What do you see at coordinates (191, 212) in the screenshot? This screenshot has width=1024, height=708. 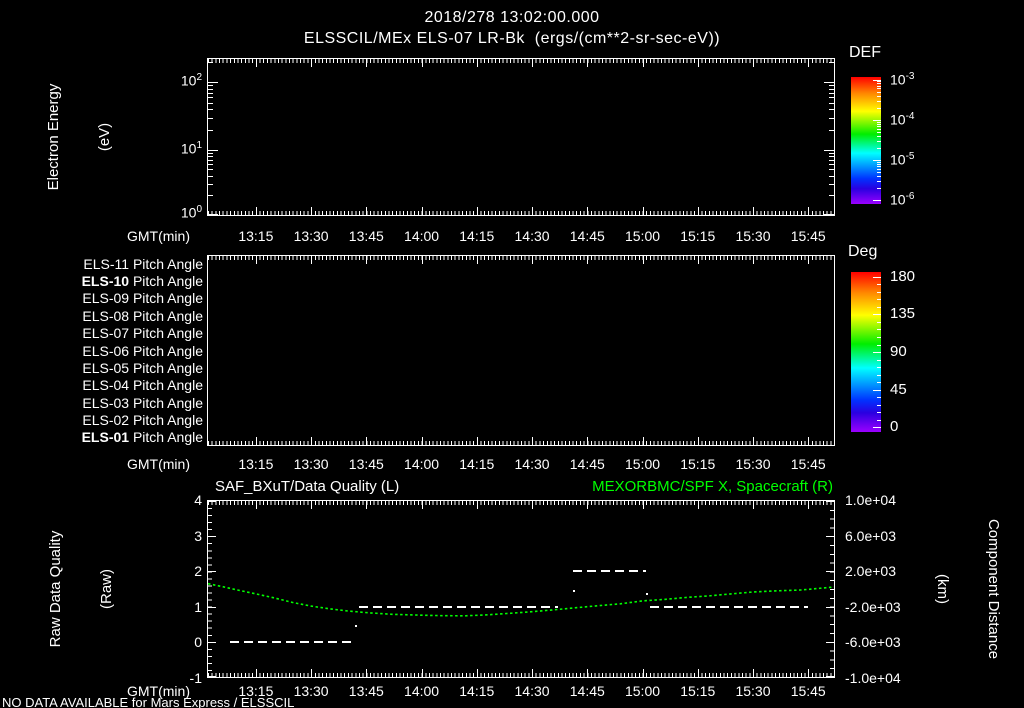 I see `energy-y-tick-label: 100` at bounding box center [191, 212].